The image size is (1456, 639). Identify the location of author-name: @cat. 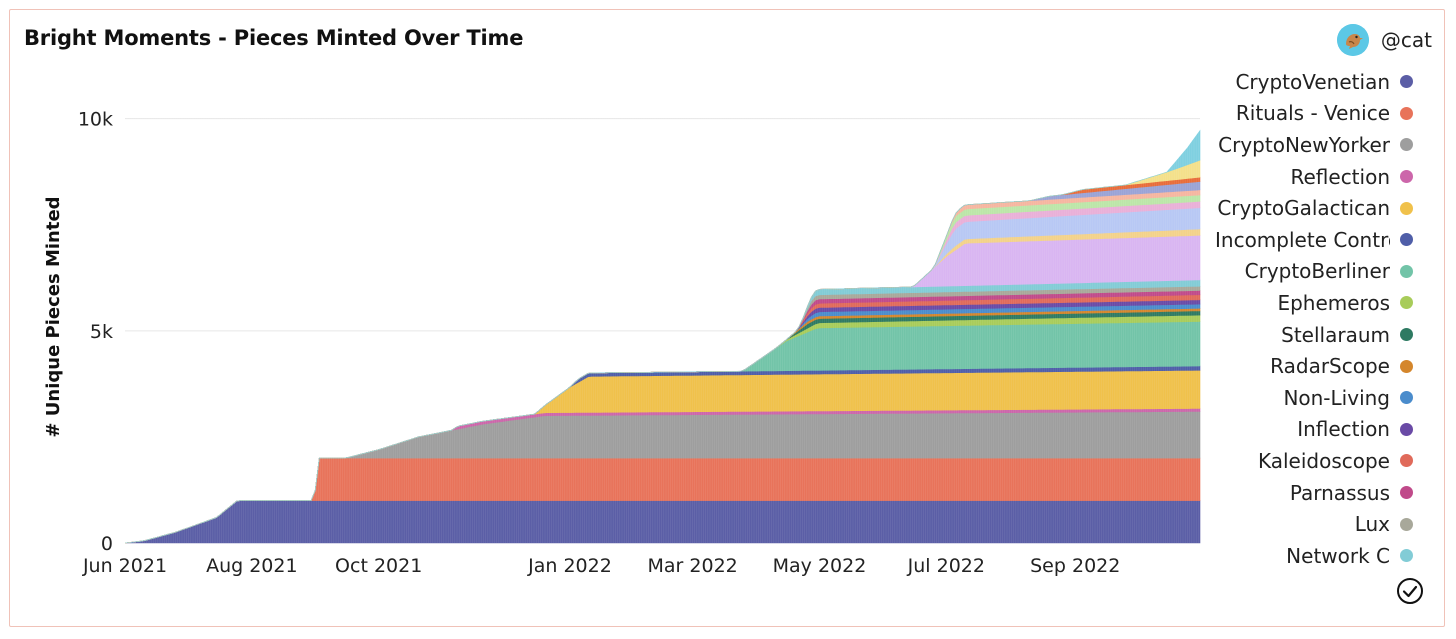
(1406, 40).